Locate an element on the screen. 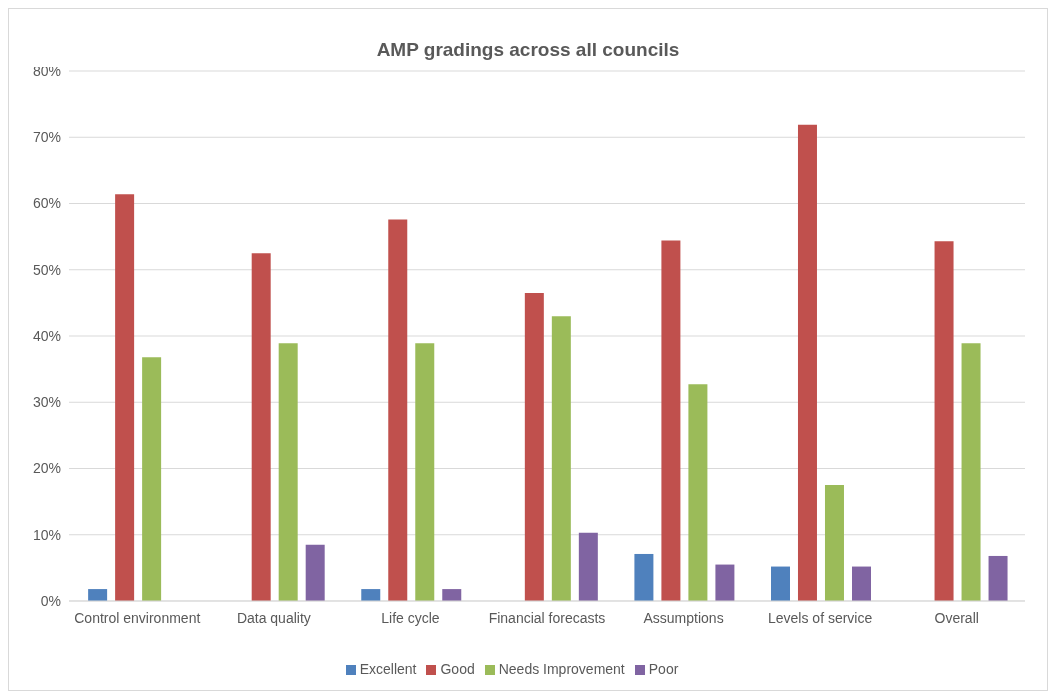 The height and width of the screenshot is (691, 1048). x-tick-label: Life cycle is located at coordinates (410, 618).